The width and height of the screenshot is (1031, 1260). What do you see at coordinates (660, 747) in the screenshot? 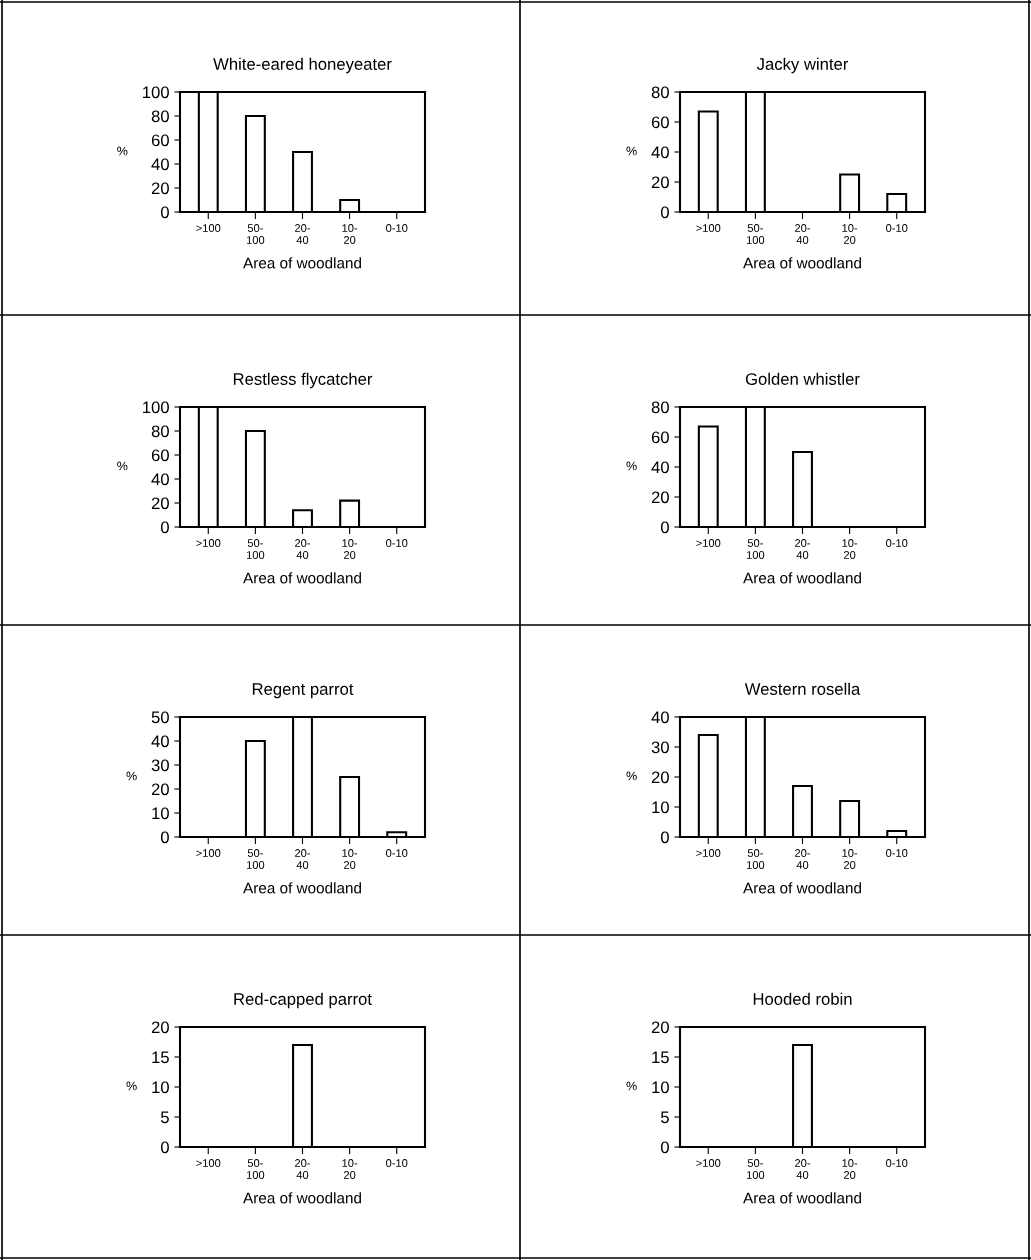
I see `y-tick-label: 30` at bounding box center [660, 747].